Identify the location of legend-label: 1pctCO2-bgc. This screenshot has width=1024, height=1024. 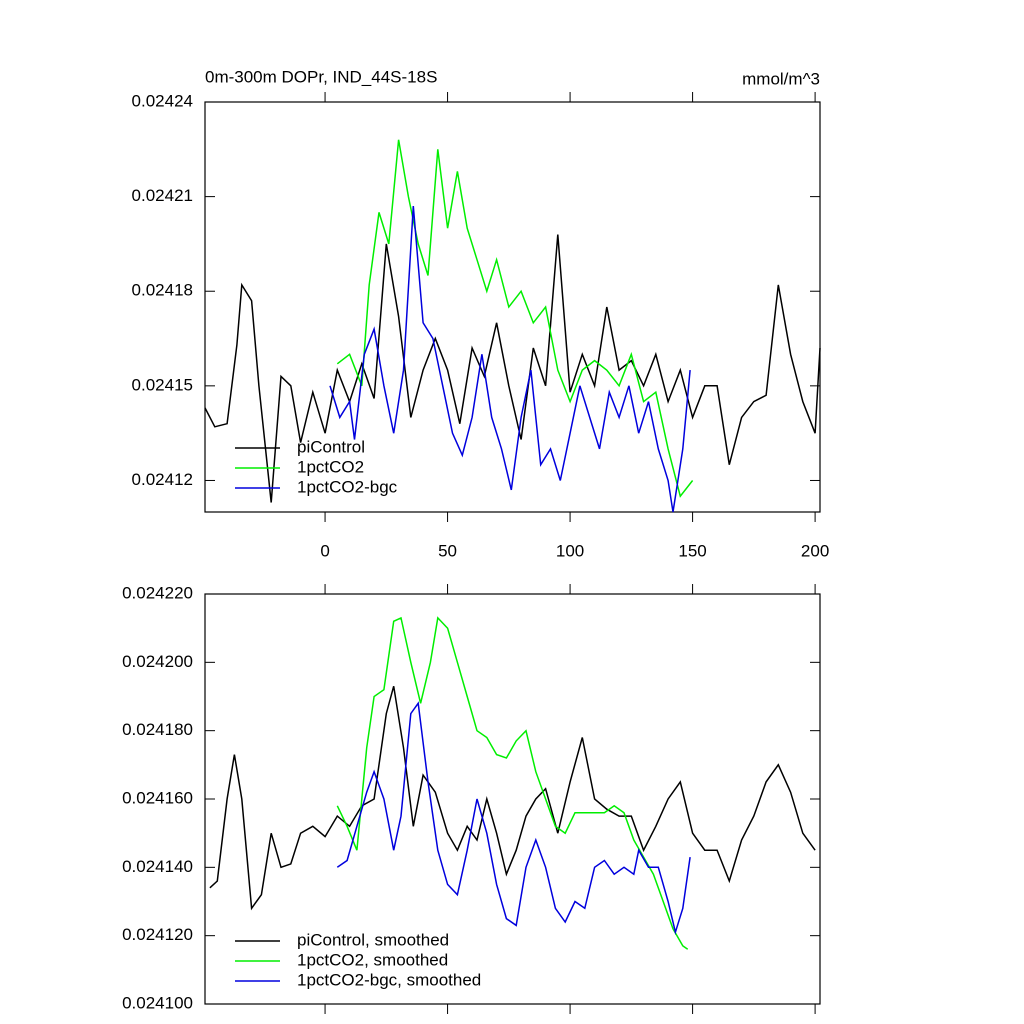
(347, 486).